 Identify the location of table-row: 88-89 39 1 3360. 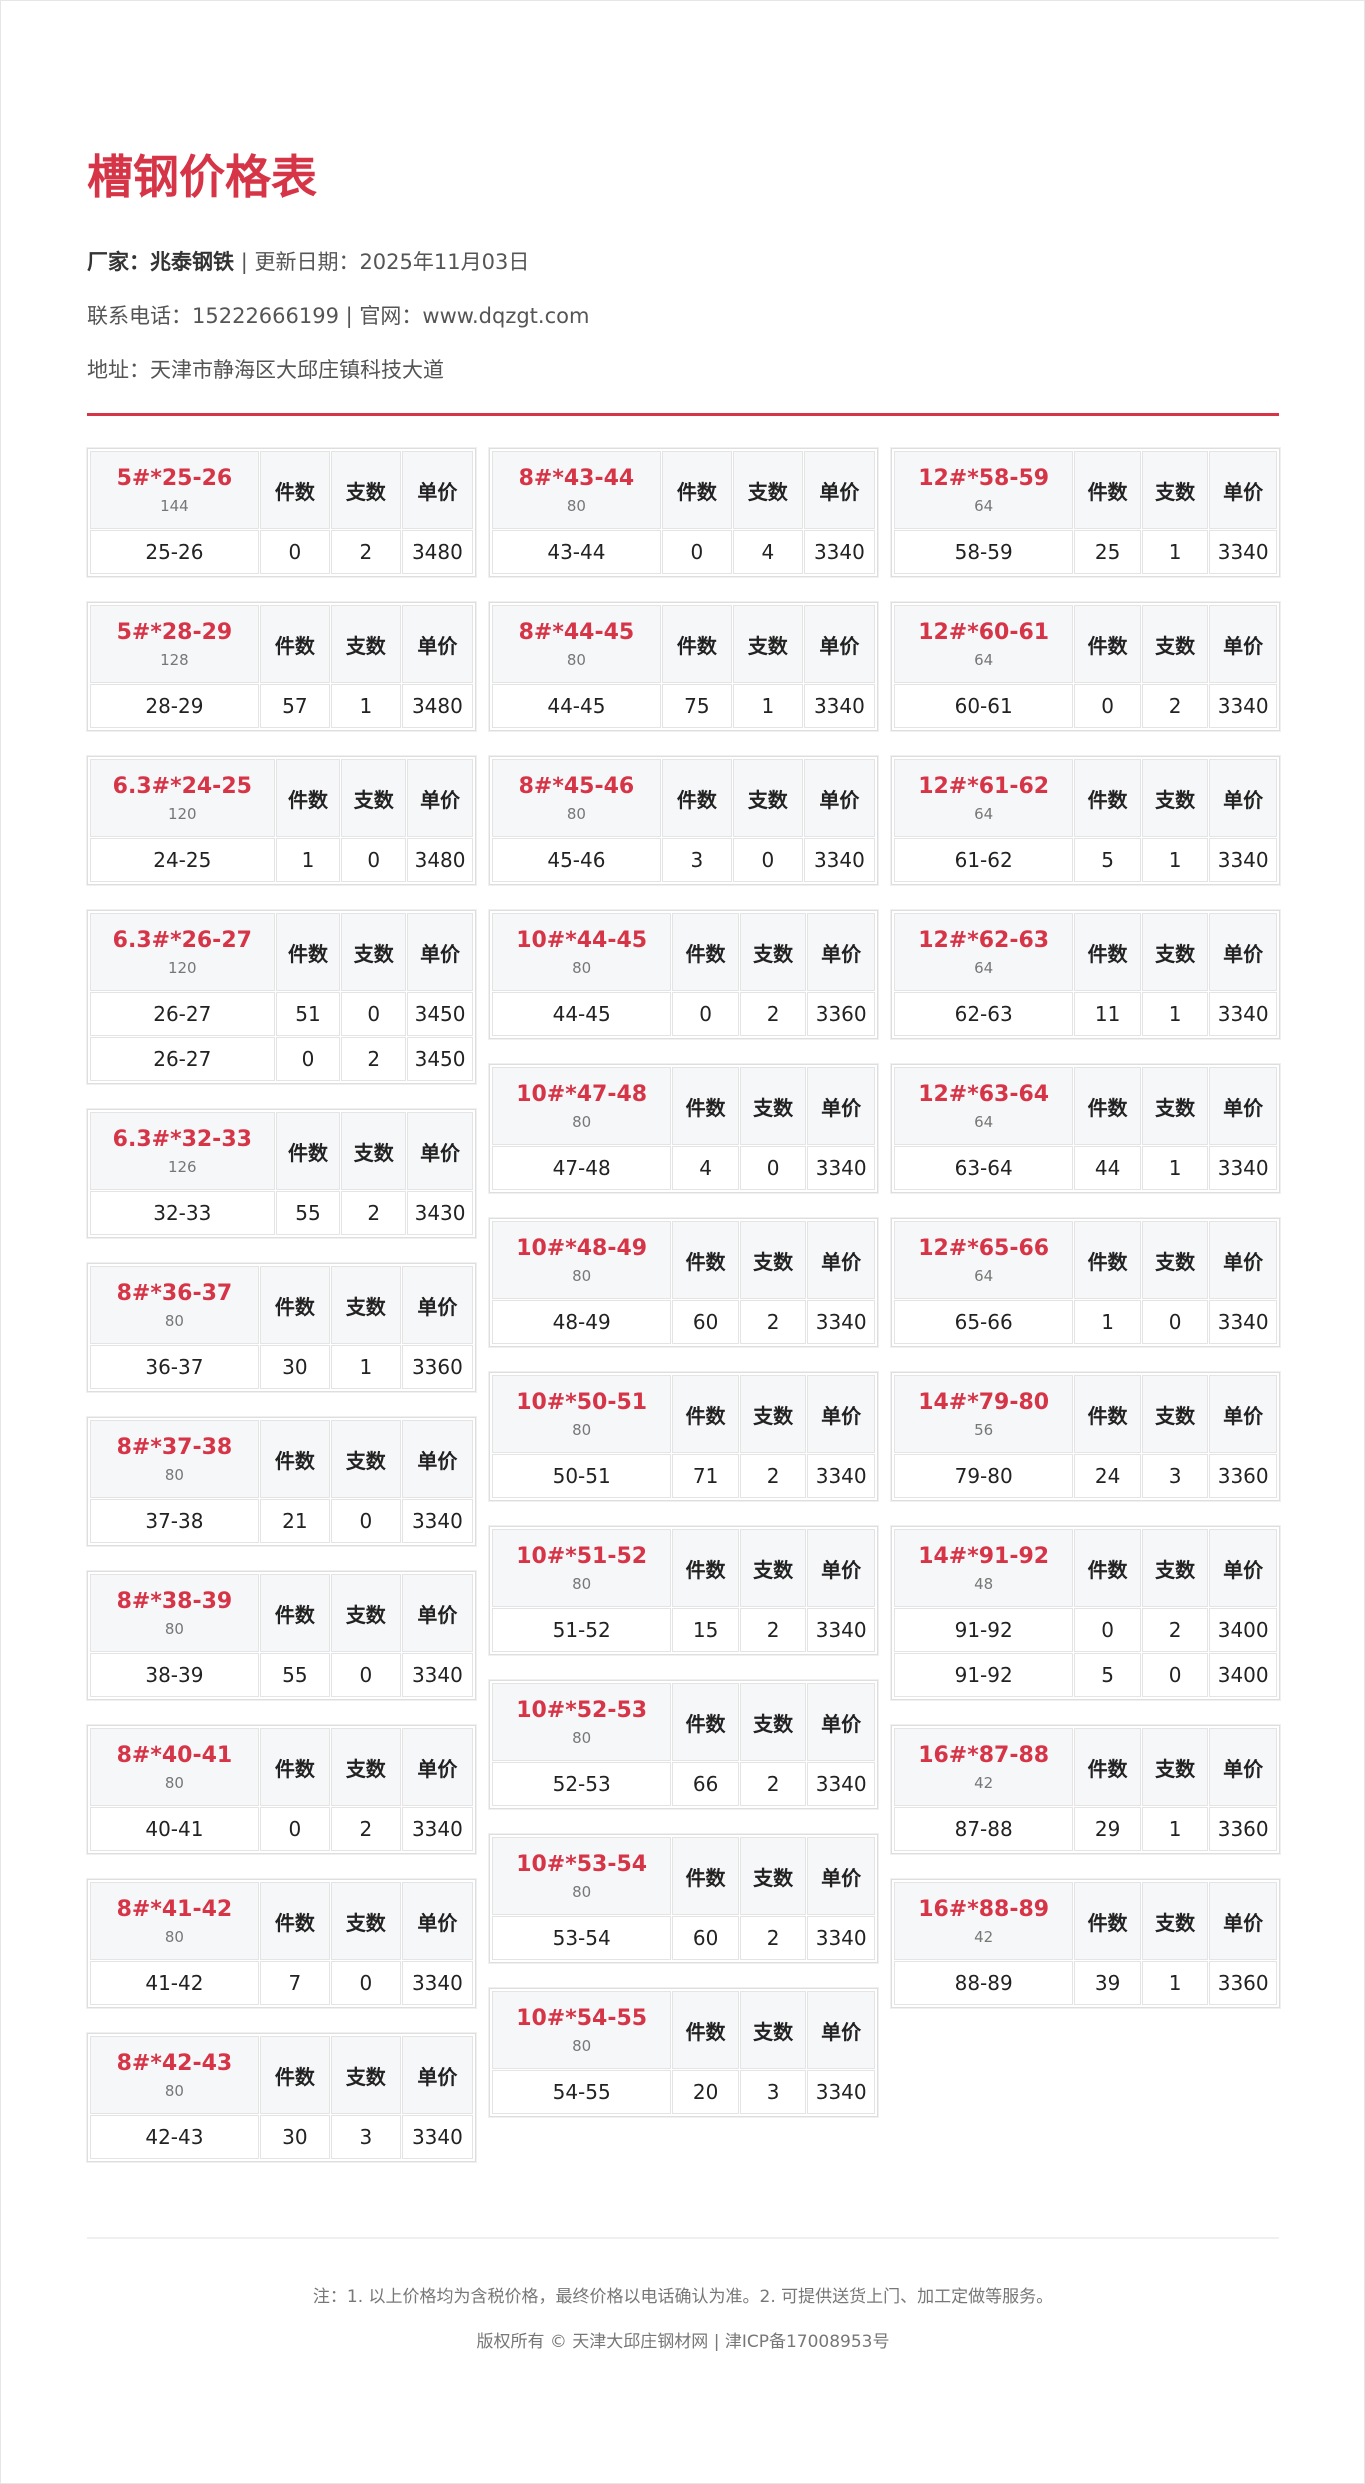
(1085, 1983).